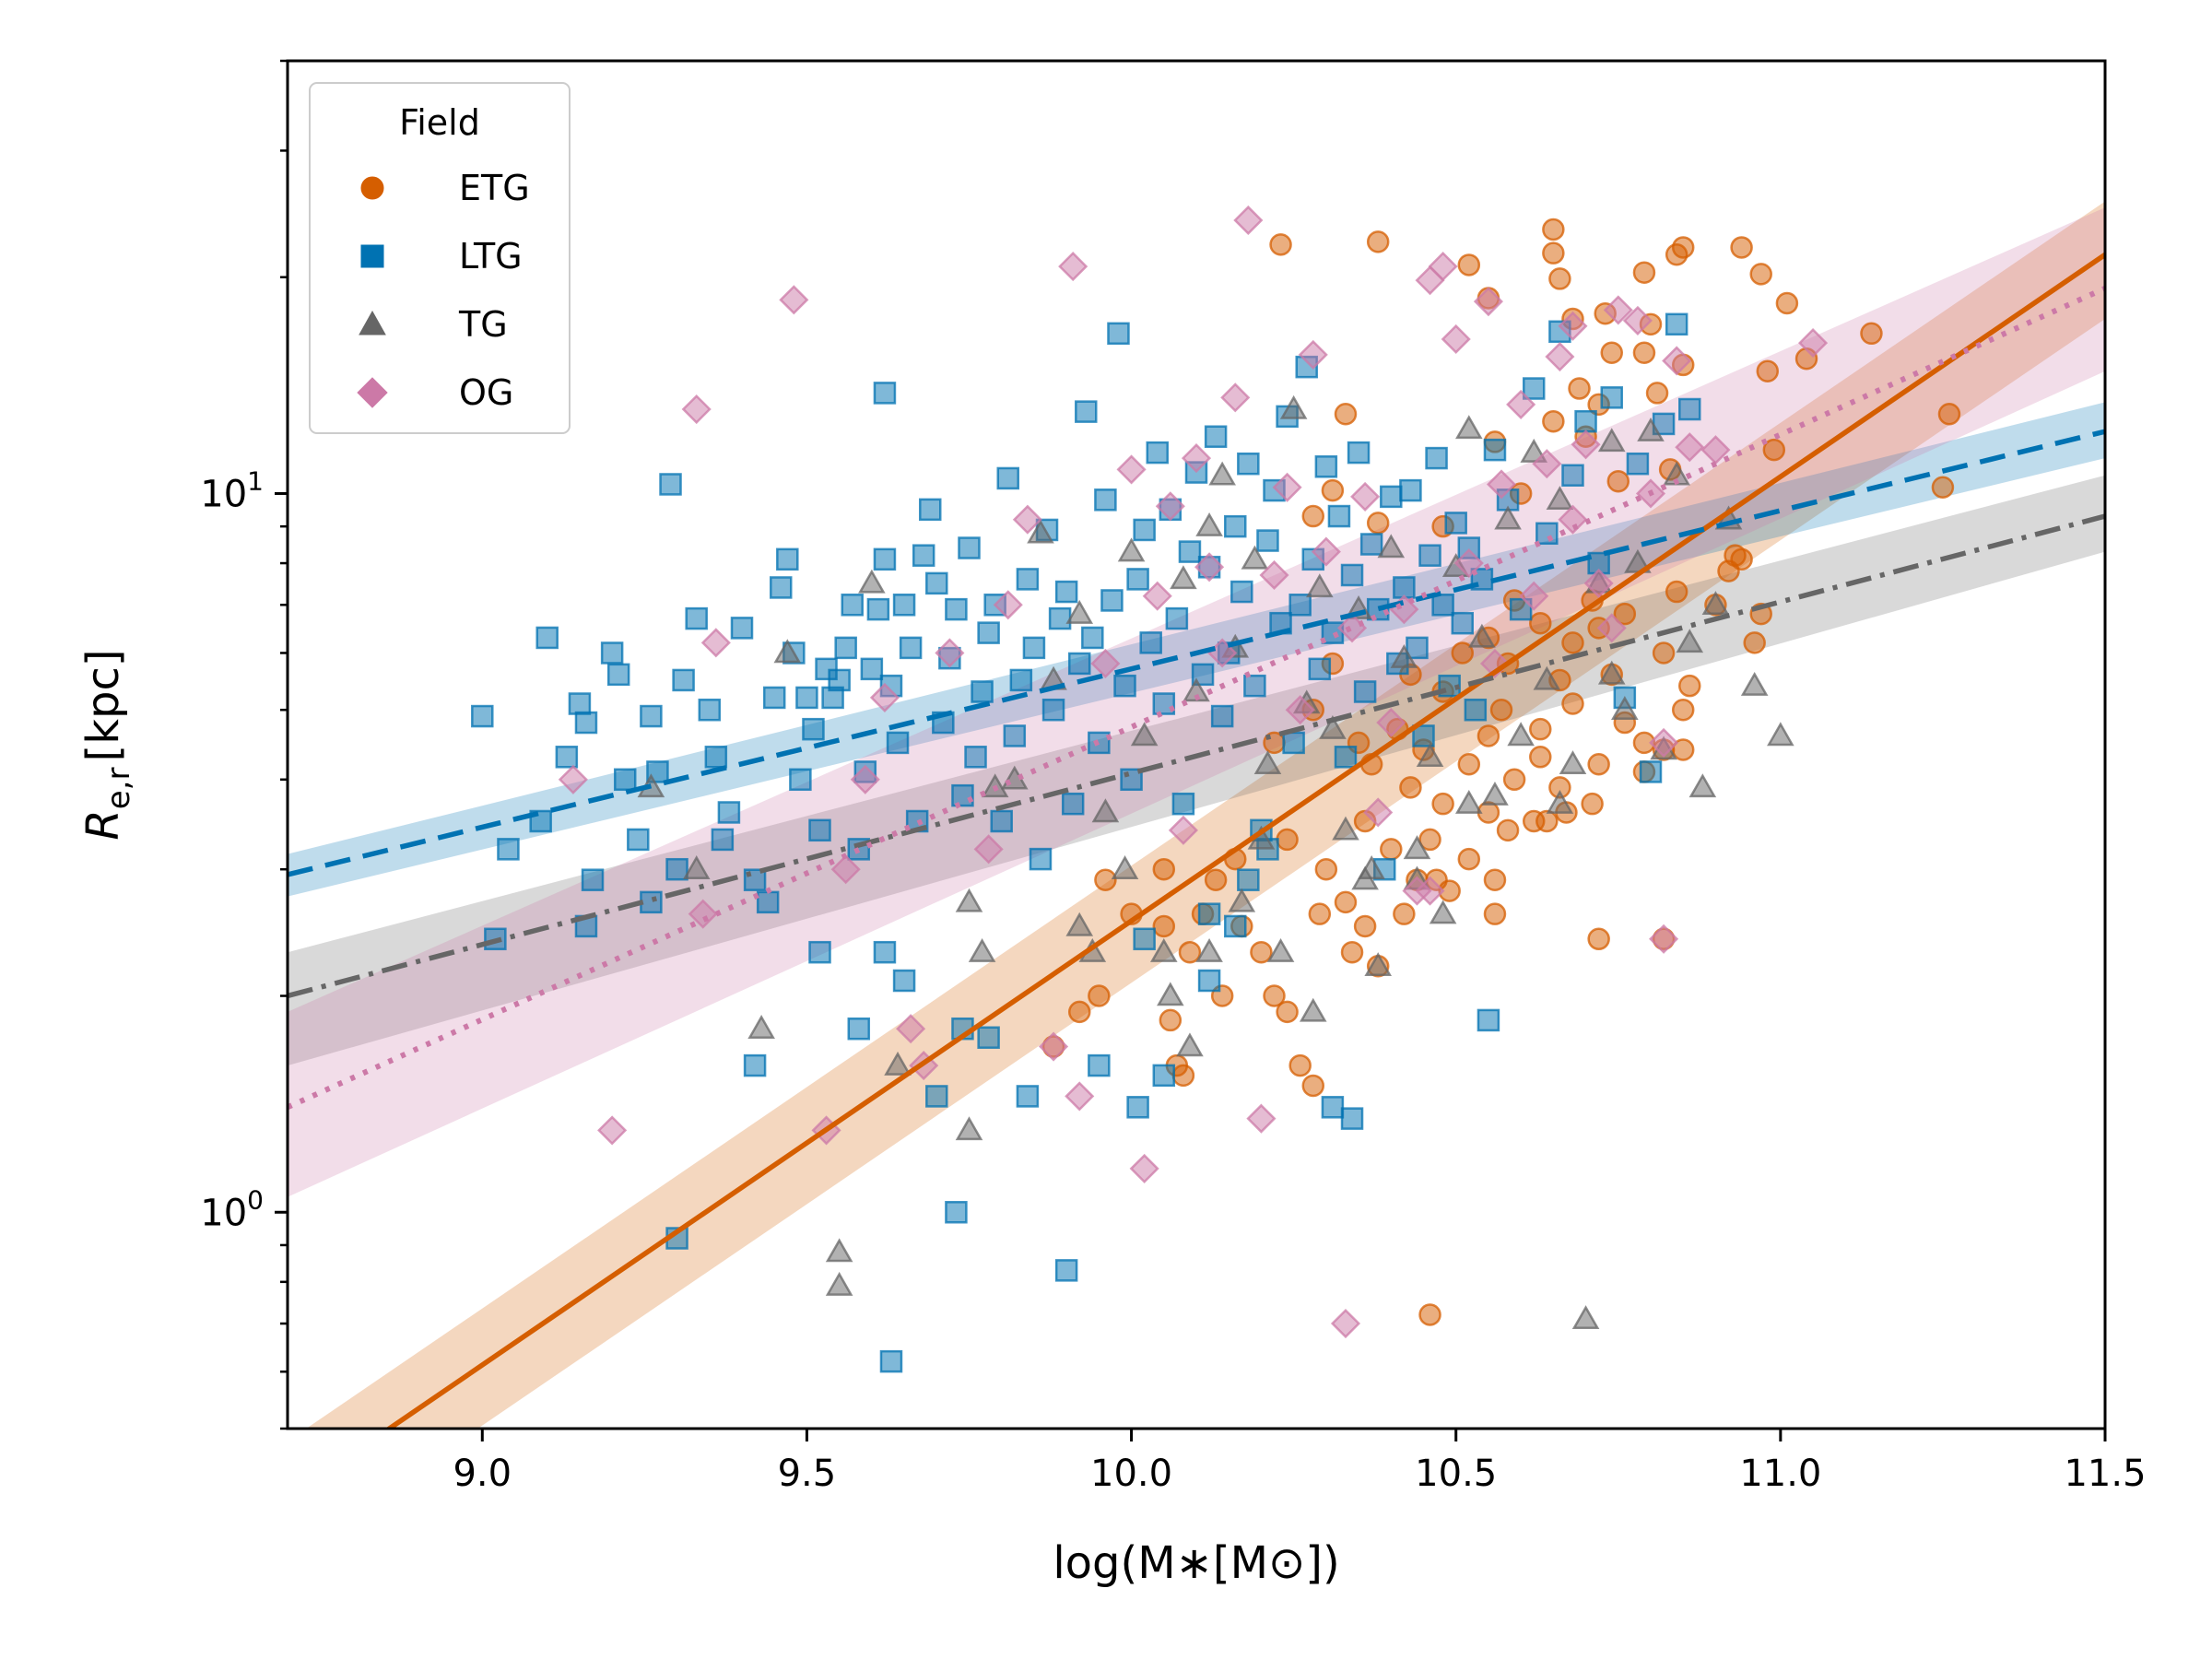 This screenshot has width=2212, height=1659. Describe the element at coordinates (118, 789) in the screenshot. I see `y-axis-label-sub: e,r` at that location.